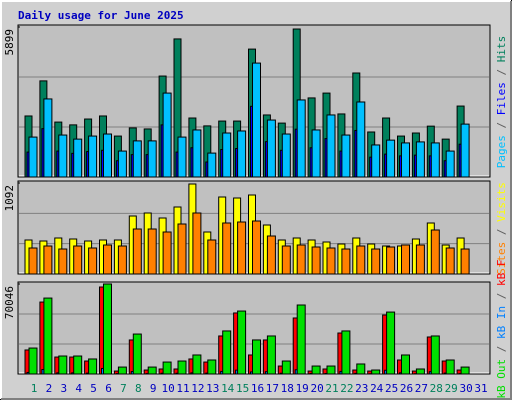 The image size is (512, 400). Describe the element at coordinates (197, 388) in the screenshot. I see `x-tick-label: 12` at that location.